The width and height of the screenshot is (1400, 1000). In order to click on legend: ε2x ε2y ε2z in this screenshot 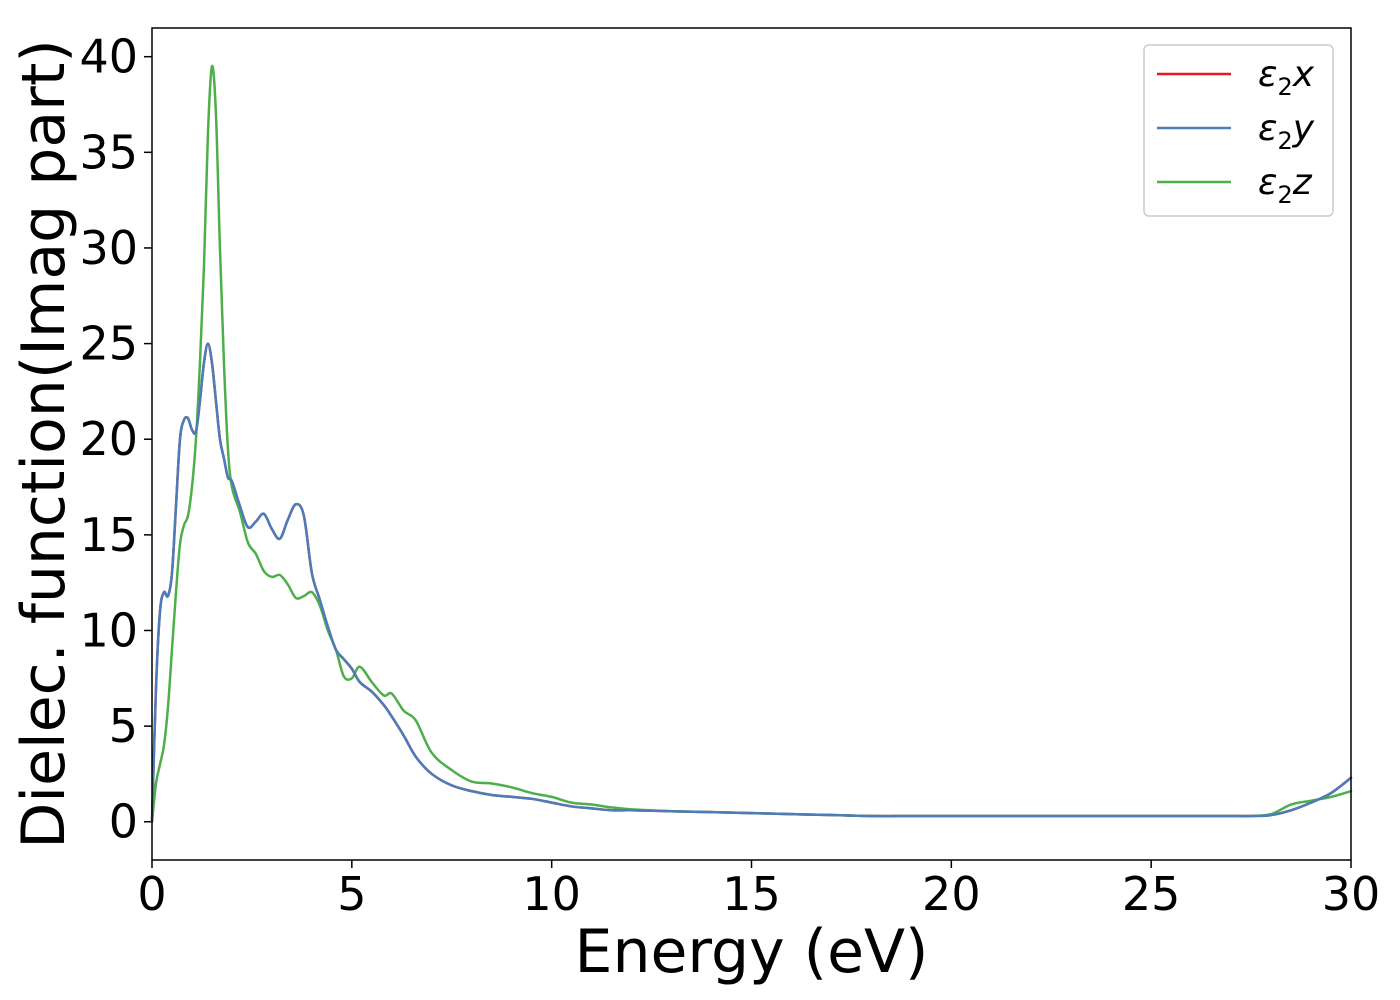, I will do `click(1238, 130)`.